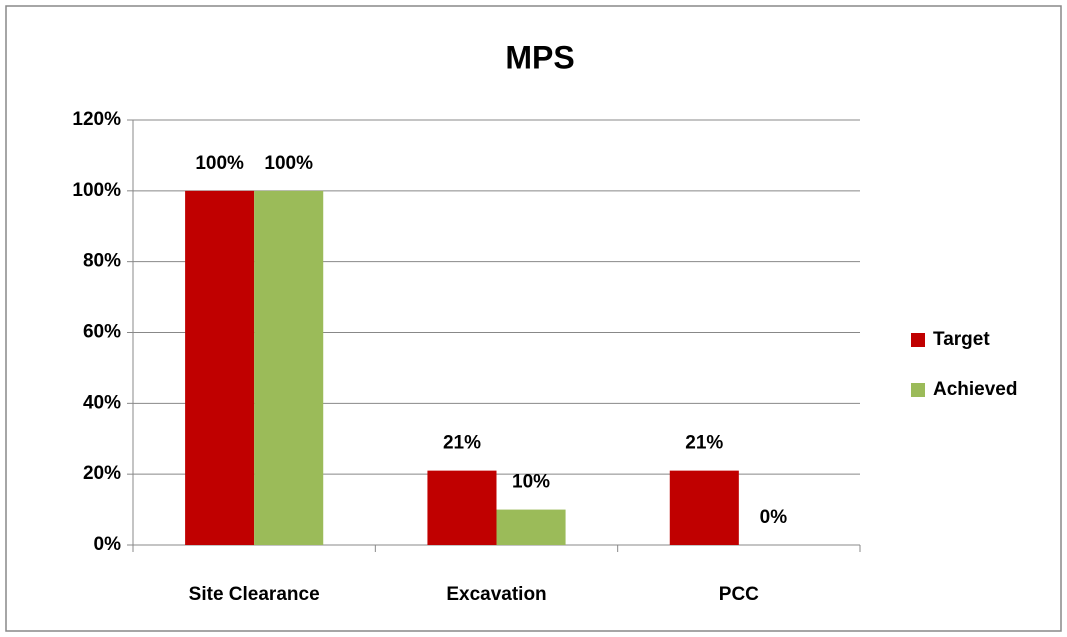 The height and width of the screenshot is (637, 1067). I want to click on y-tick-label: 120%, so click(96, 119).